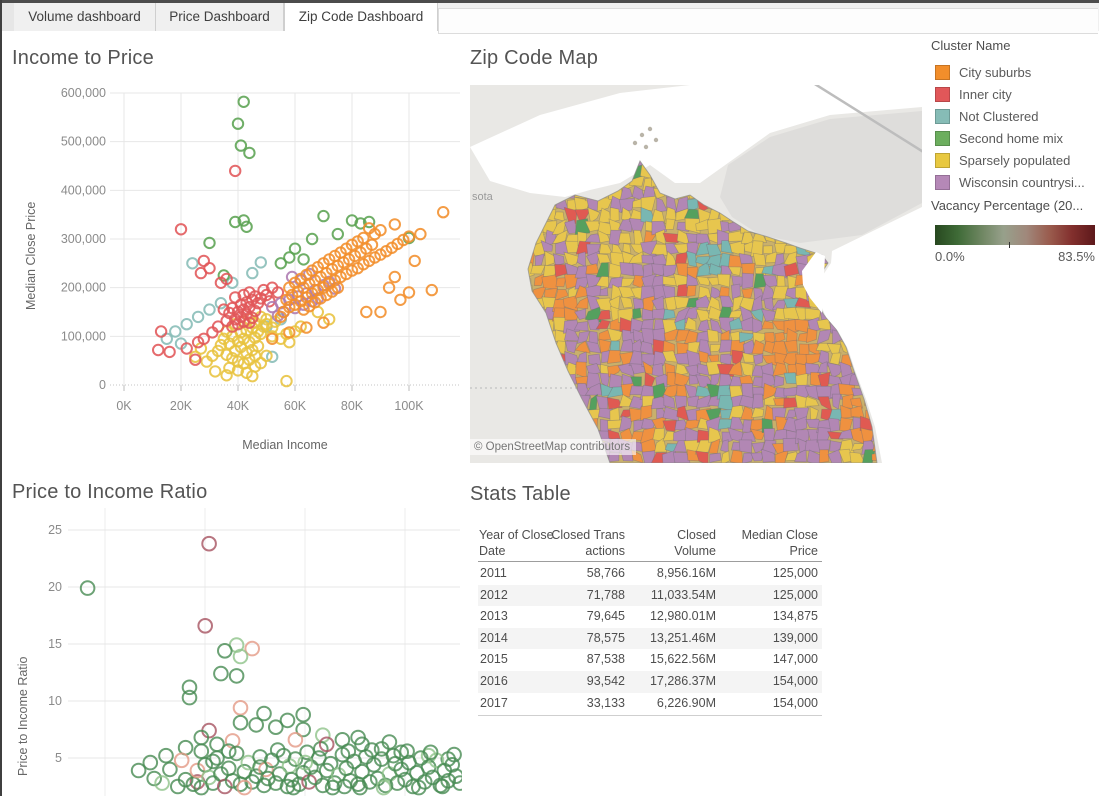 The image size is (1099, 796). I want to click on vacancy-gradient-bar, so click(1015, 236).